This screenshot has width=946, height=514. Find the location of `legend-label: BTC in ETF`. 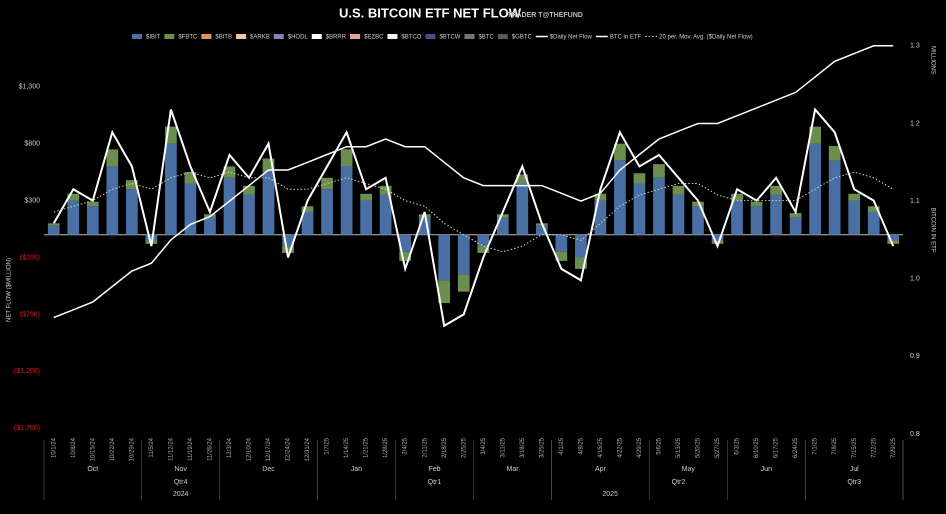

legend-label: BTC in ETF is located at coordinates (626, 38).